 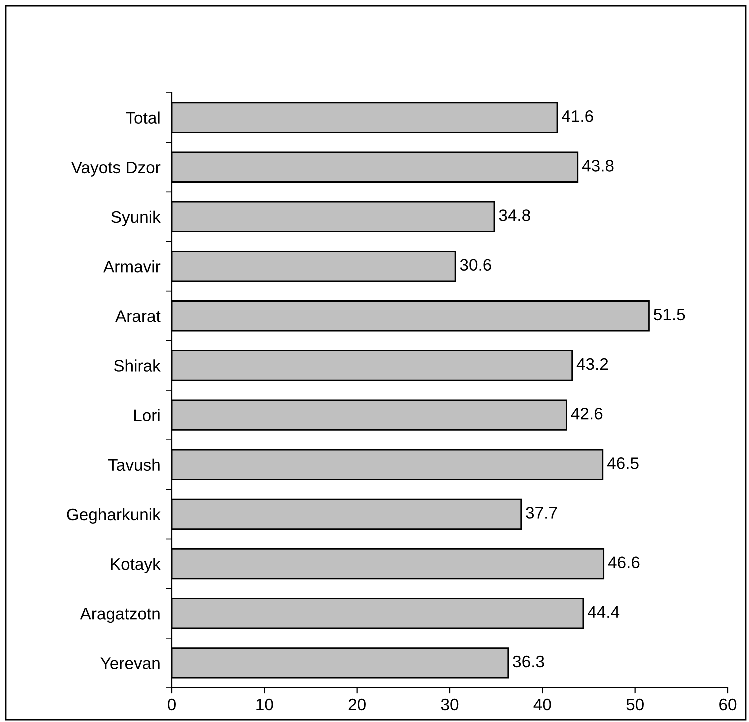 I want to click on x-tick-label: 30, so click(x=450, y=704).